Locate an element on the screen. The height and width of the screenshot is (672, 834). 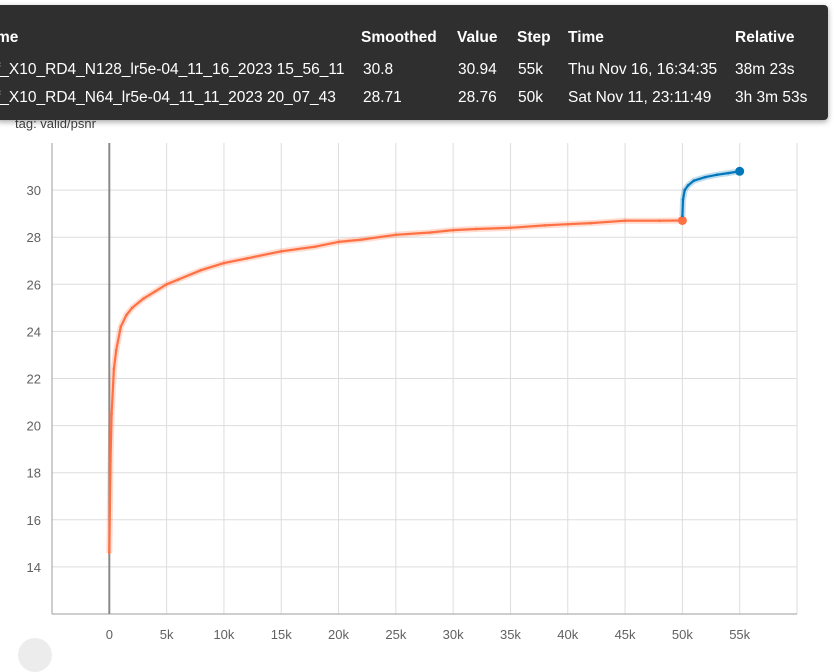
row-2-time: Sat Nov 11, 23:11:49 is located at coordinates (640, 97).